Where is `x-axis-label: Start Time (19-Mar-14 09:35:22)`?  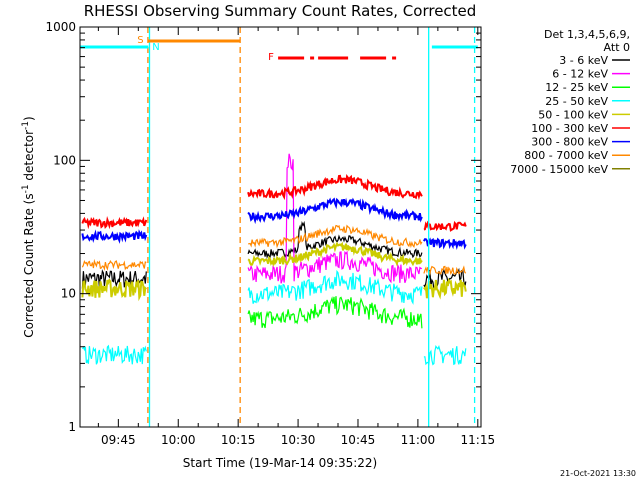 x-axis-label: Start Time (19-Mar-14 09:35:22) is located at coordinates (280, 463).